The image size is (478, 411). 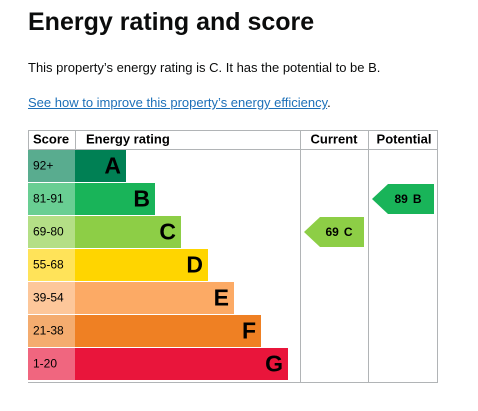 I want to click on title: Energy rating and score, so click(x=171, y=22).